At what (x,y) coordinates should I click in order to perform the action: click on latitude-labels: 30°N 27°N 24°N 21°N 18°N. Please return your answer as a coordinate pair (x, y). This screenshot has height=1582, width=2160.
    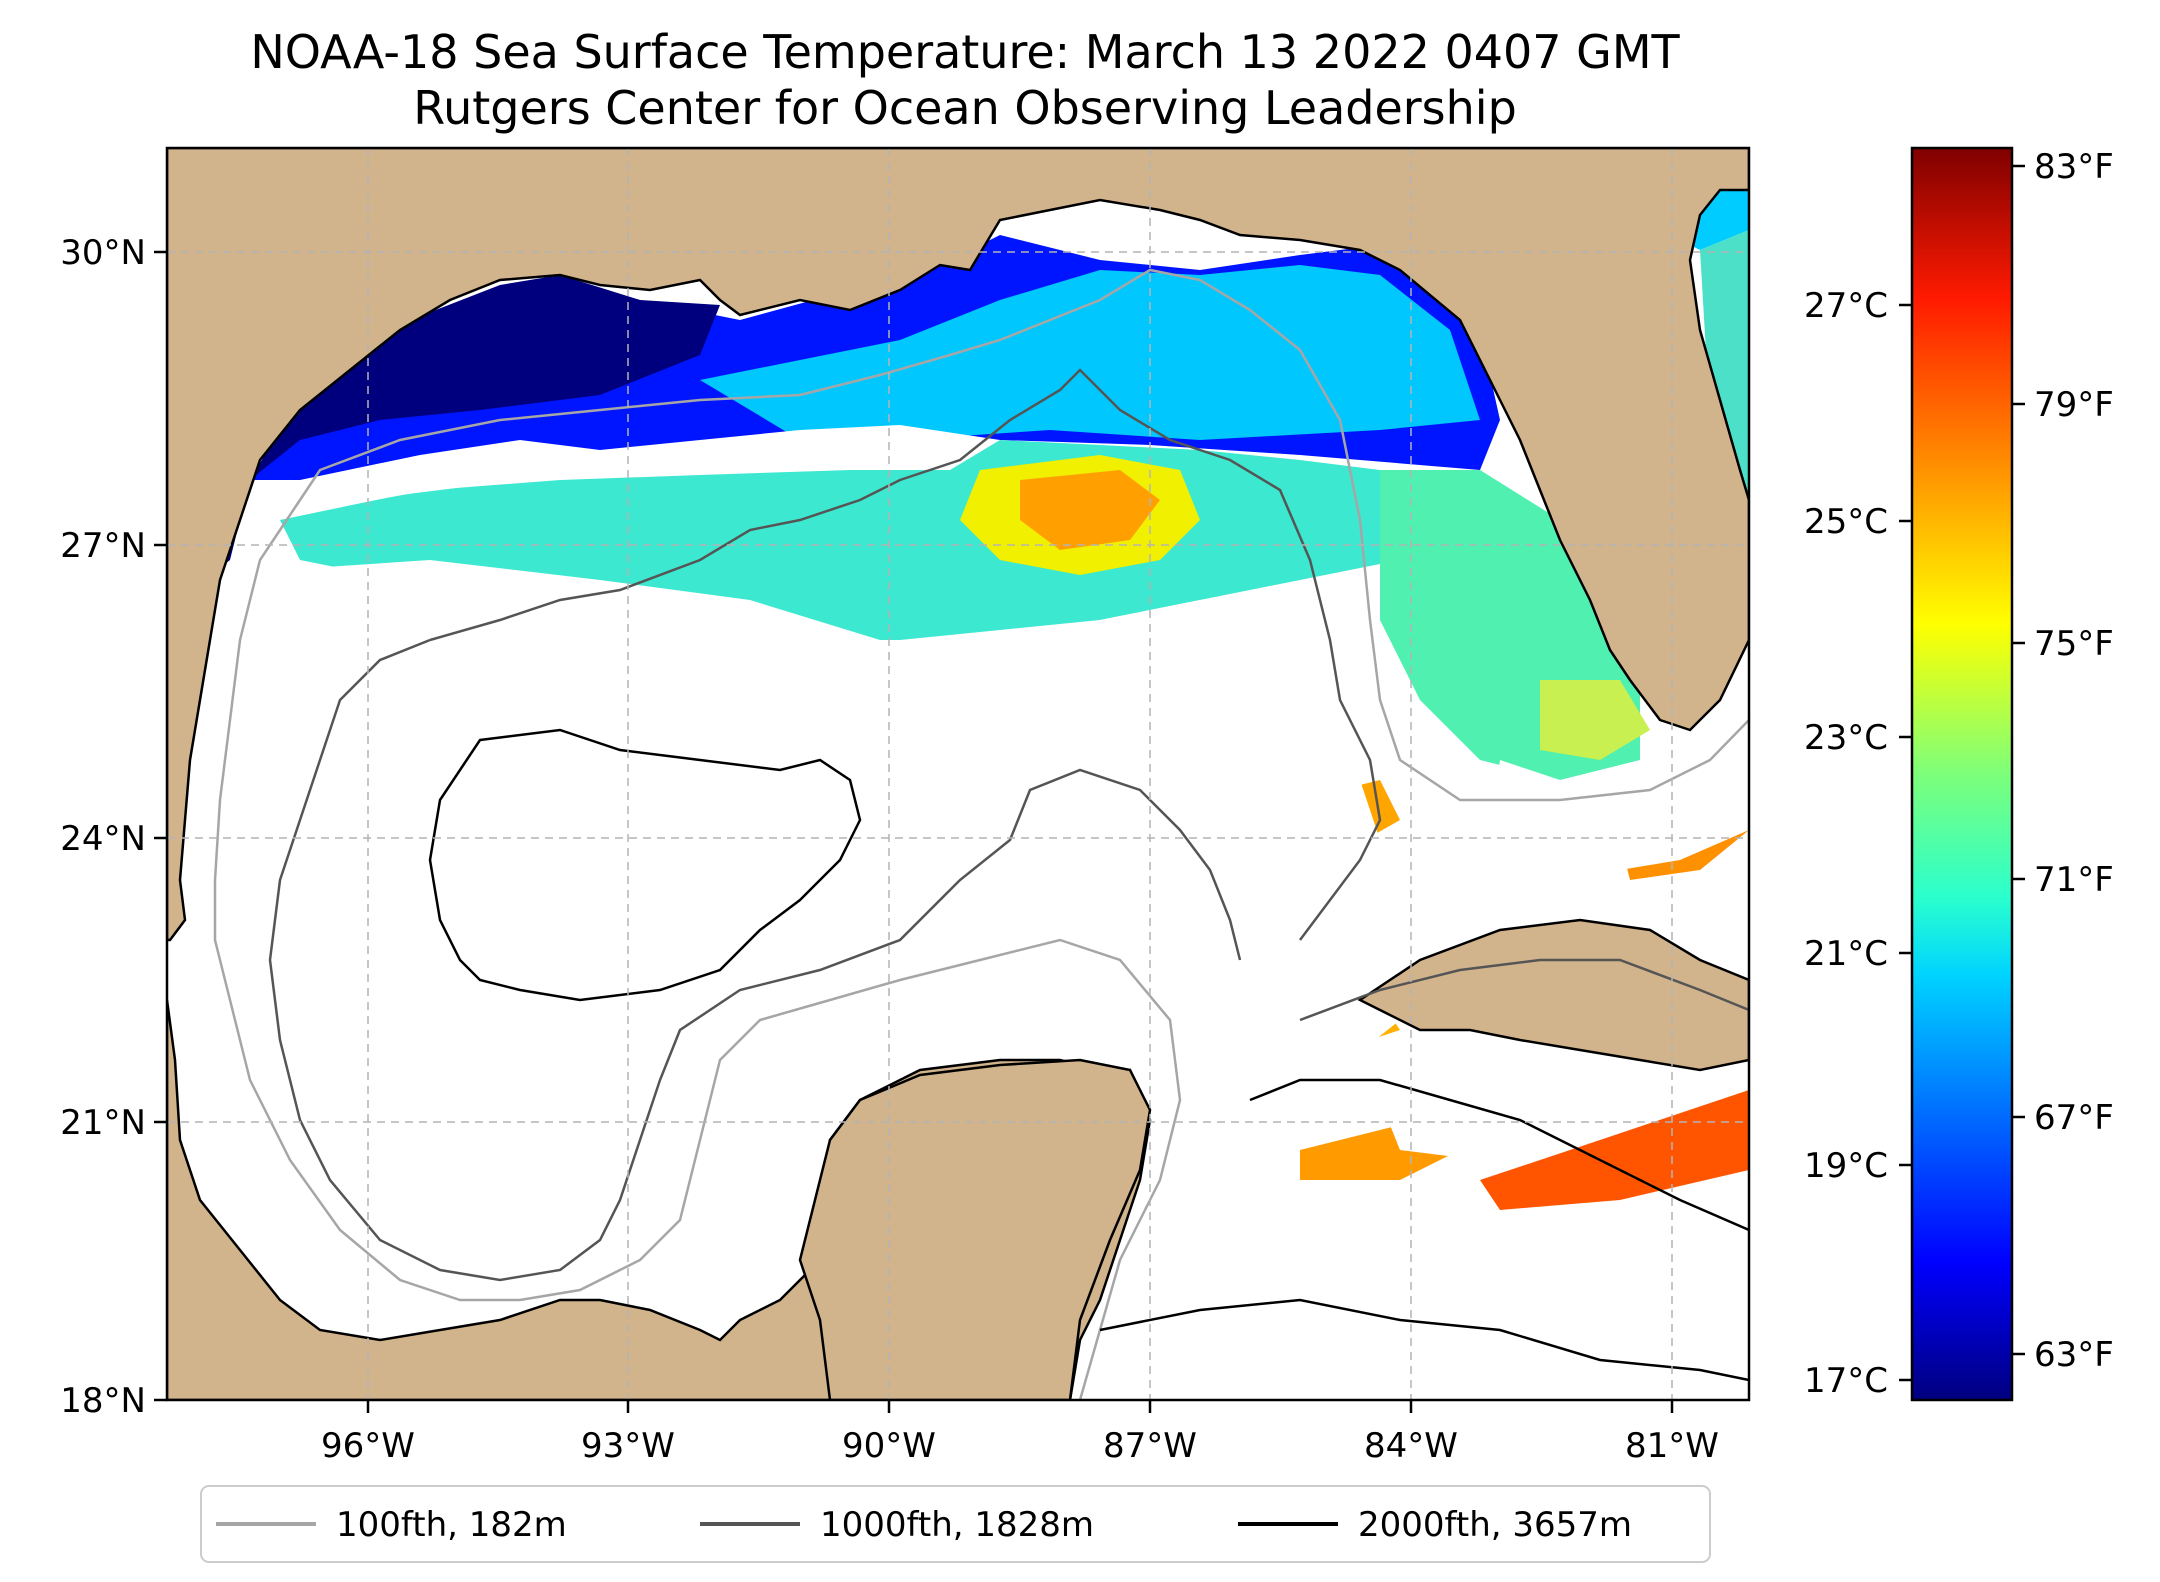
    Looking at the image, I should click on (103, 827).